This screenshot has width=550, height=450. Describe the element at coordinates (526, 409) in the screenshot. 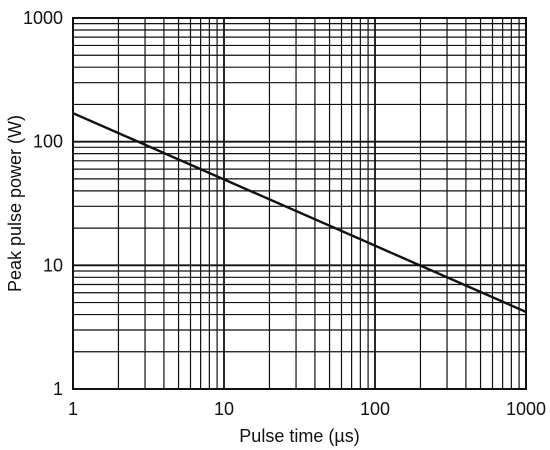

I see `x-tick-label: 1000` at that location.